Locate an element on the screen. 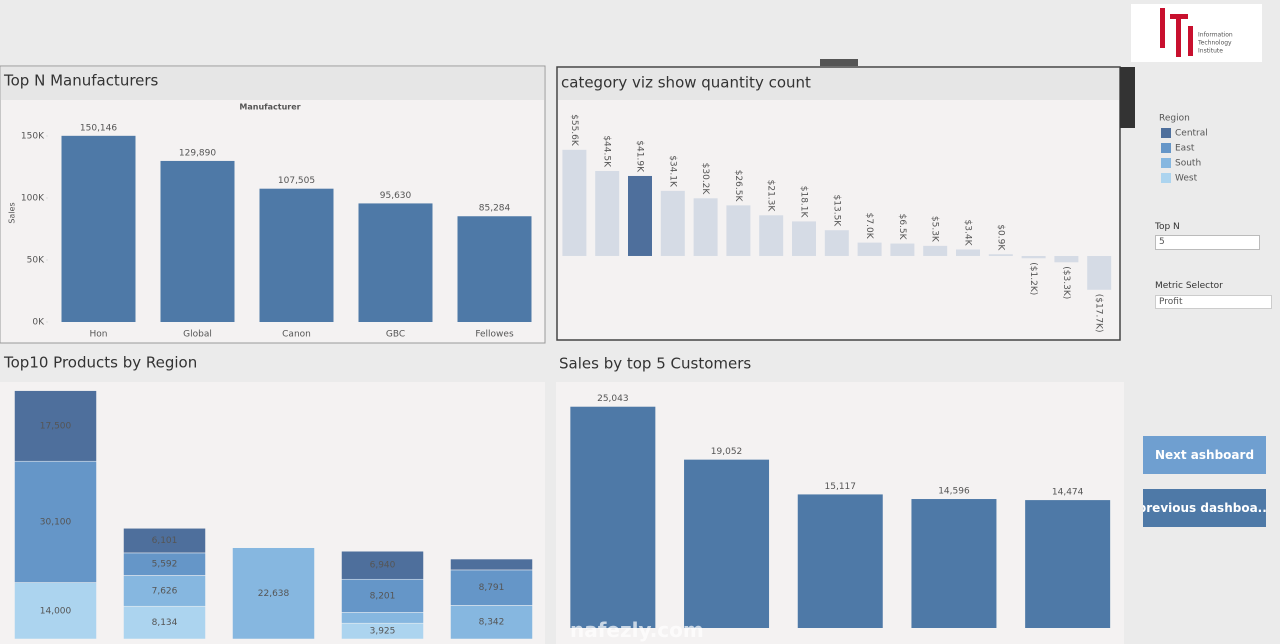 The width and height of the screenshot is (1280, 644). next-button: Next ashboard is located at coordinates (1204, 455).